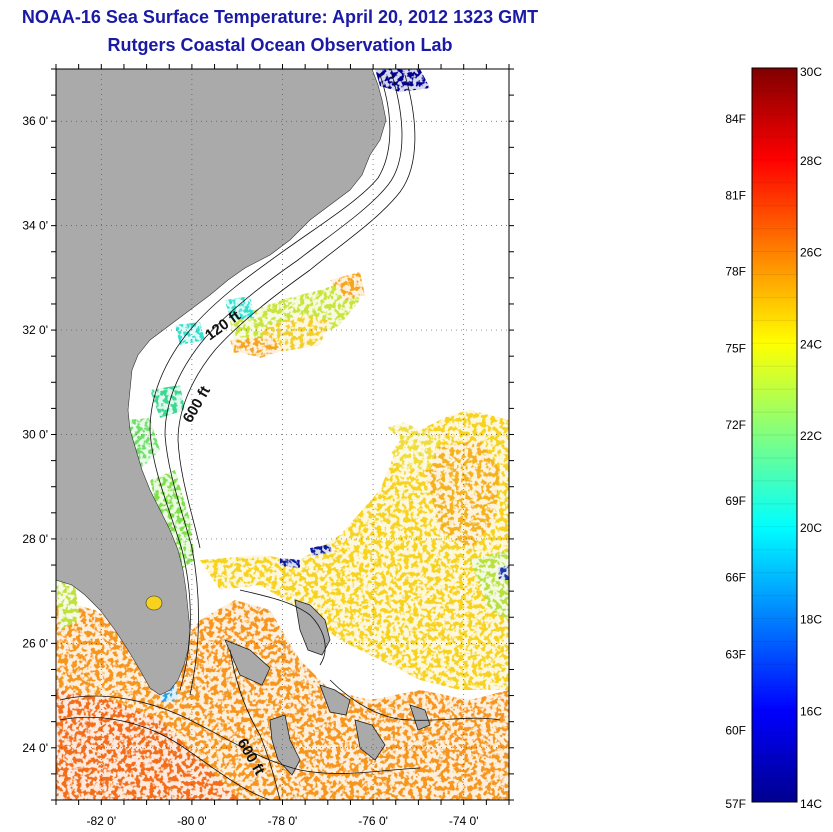 This screenshot has width=833, height=832. Describe the element at coordinates (35, 539) in the screenshot. I see `lat-label: 28 0'` at that location.